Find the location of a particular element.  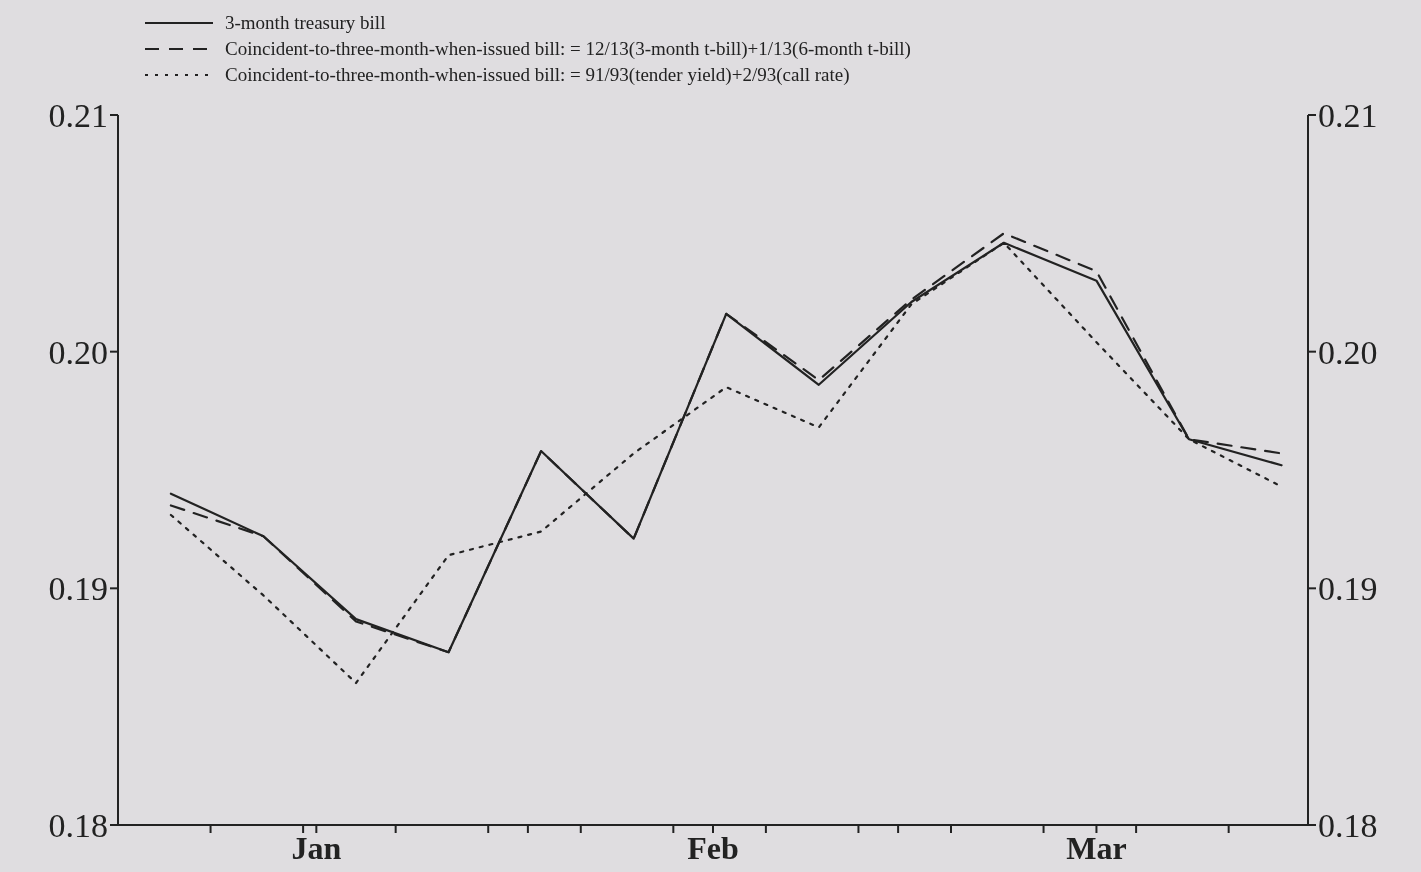

y2-tick-label: 0.19 is located at coordinates (1348, 589).